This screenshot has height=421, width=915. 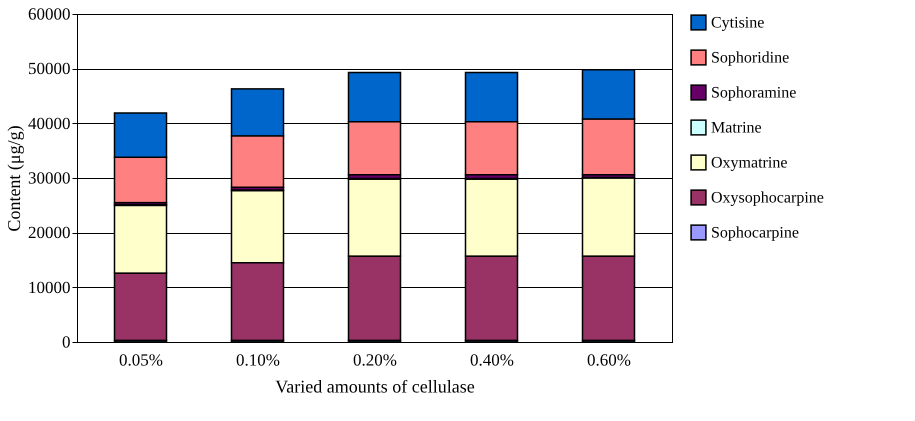 What do you see at coordinates (49, 14) in the screenshot?
I see `y-tick-label: 60000` at bounding box center [49, 14].